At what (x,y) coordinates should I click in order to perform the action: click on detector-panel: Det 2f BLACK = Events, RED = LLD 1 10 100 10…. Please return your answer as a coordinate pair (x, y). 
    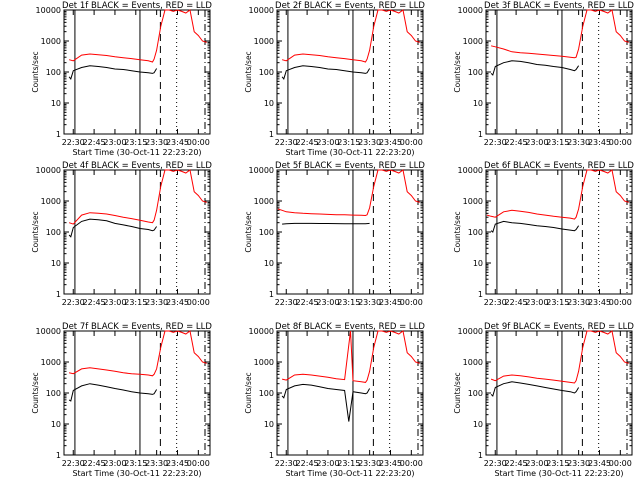
    Looking at the image, I should click on (334, 79).